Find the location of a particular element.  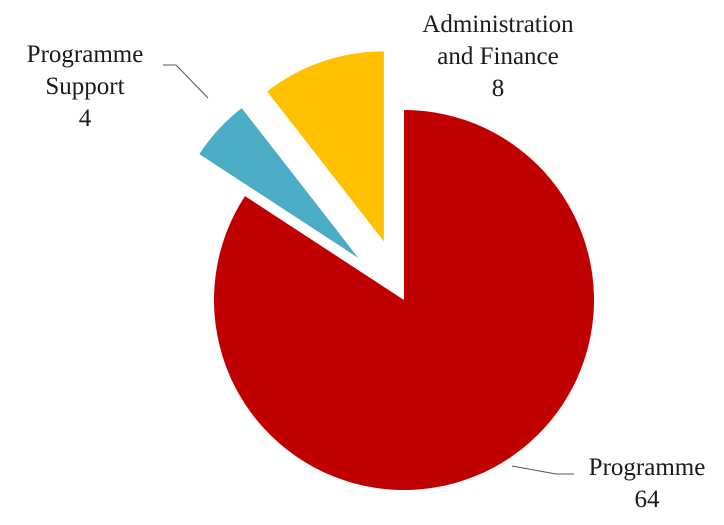

data-label-line: 4 is located at coordinates (85, 118).